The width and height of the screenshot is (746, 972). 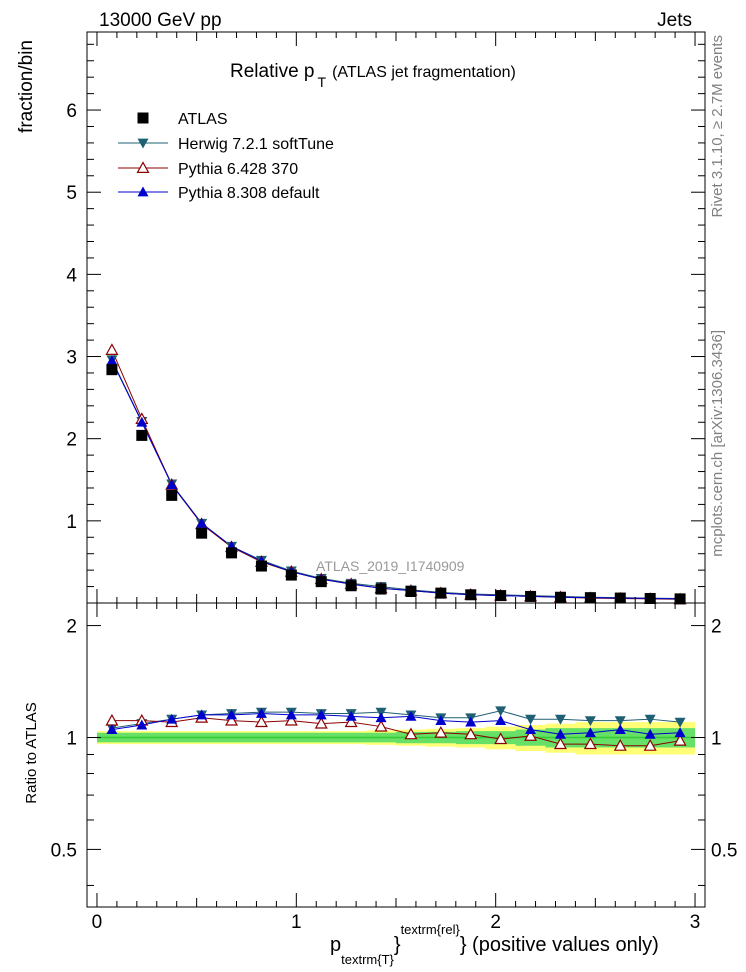 What do you see at coordinates (717, 443) in the screenshot?
I see `mcplots-label: mcplots.cern.ch [arXiv:1306.3436]` at bounding box center [717, 443].